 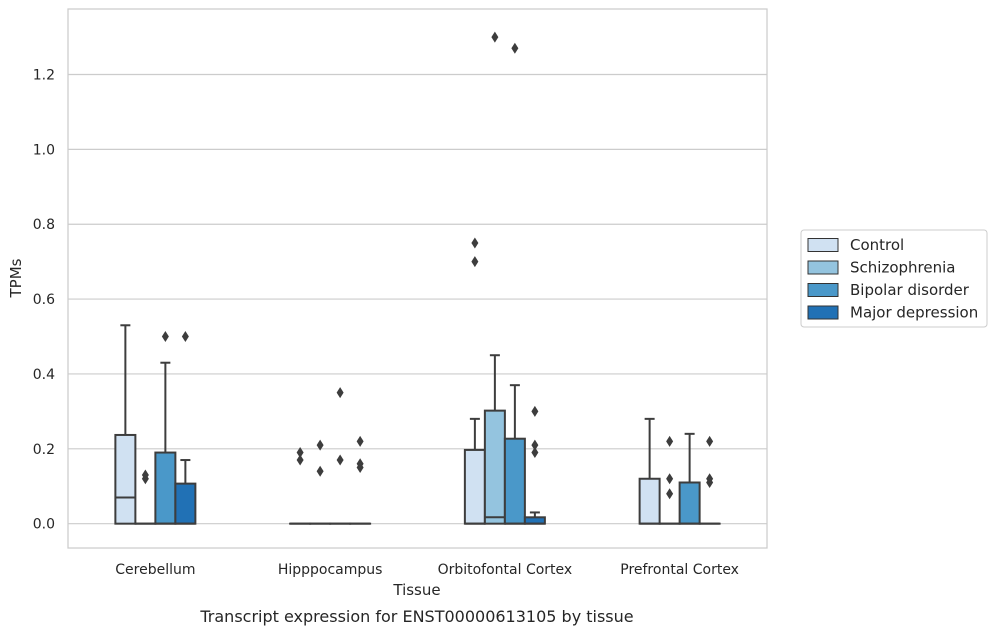 What do you see at coordinates (902, 268) in the screenshot?
I see `legend-label: Schizophrenia` at bounding box center [902, 268].